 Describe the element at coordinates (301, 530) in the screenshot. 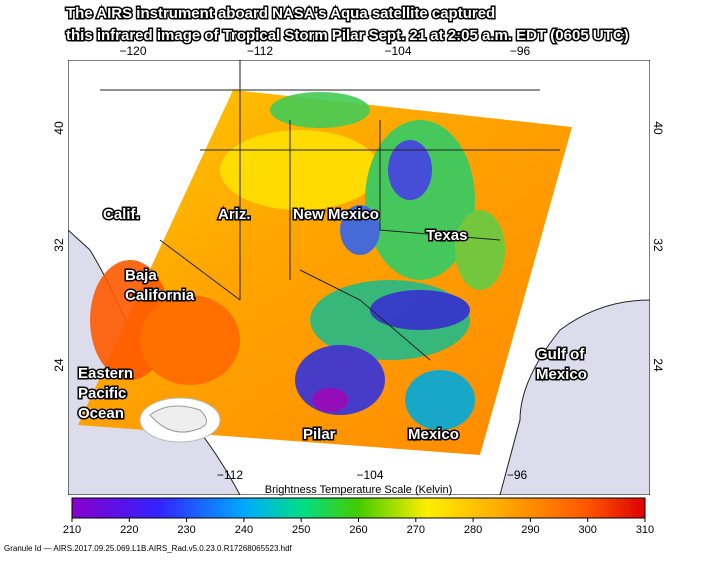

I see `colorbar-tick-label: 250` at that location.